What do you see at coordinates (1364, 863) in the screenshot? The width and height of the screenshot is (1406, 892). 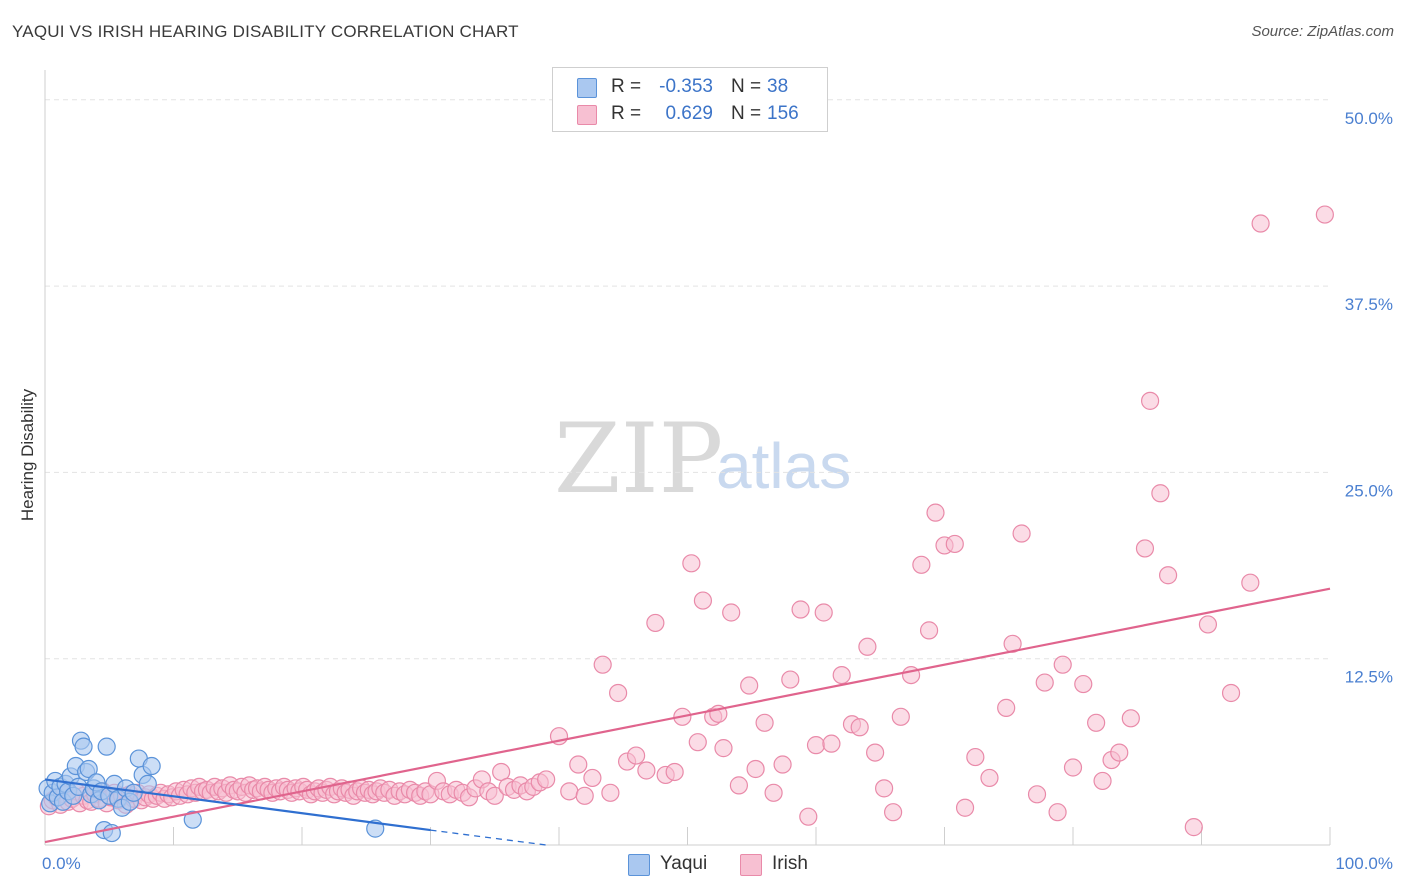 I see `x-tick-label: 100.0%` at bounding box center [1364, 863].